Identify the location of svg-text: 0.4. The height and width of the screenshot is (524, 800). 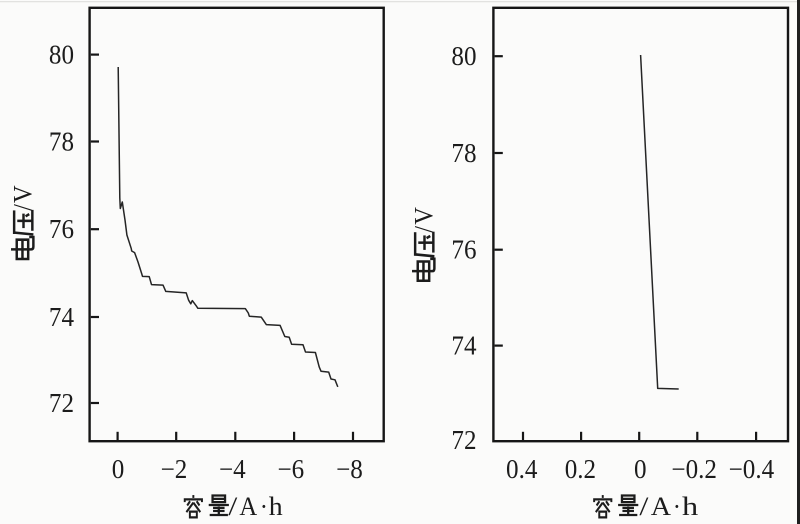
(521, 469).